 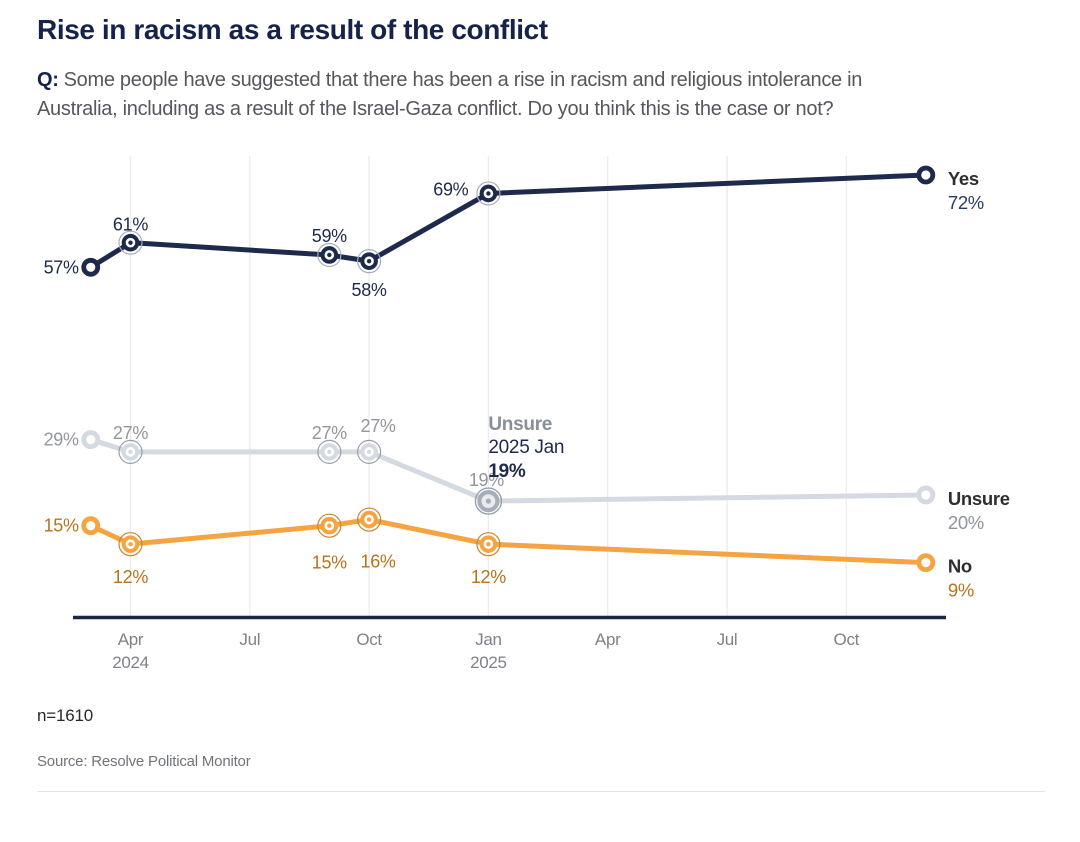 I want to click on marker-yes-3-halo, so click(x=369, y=261).